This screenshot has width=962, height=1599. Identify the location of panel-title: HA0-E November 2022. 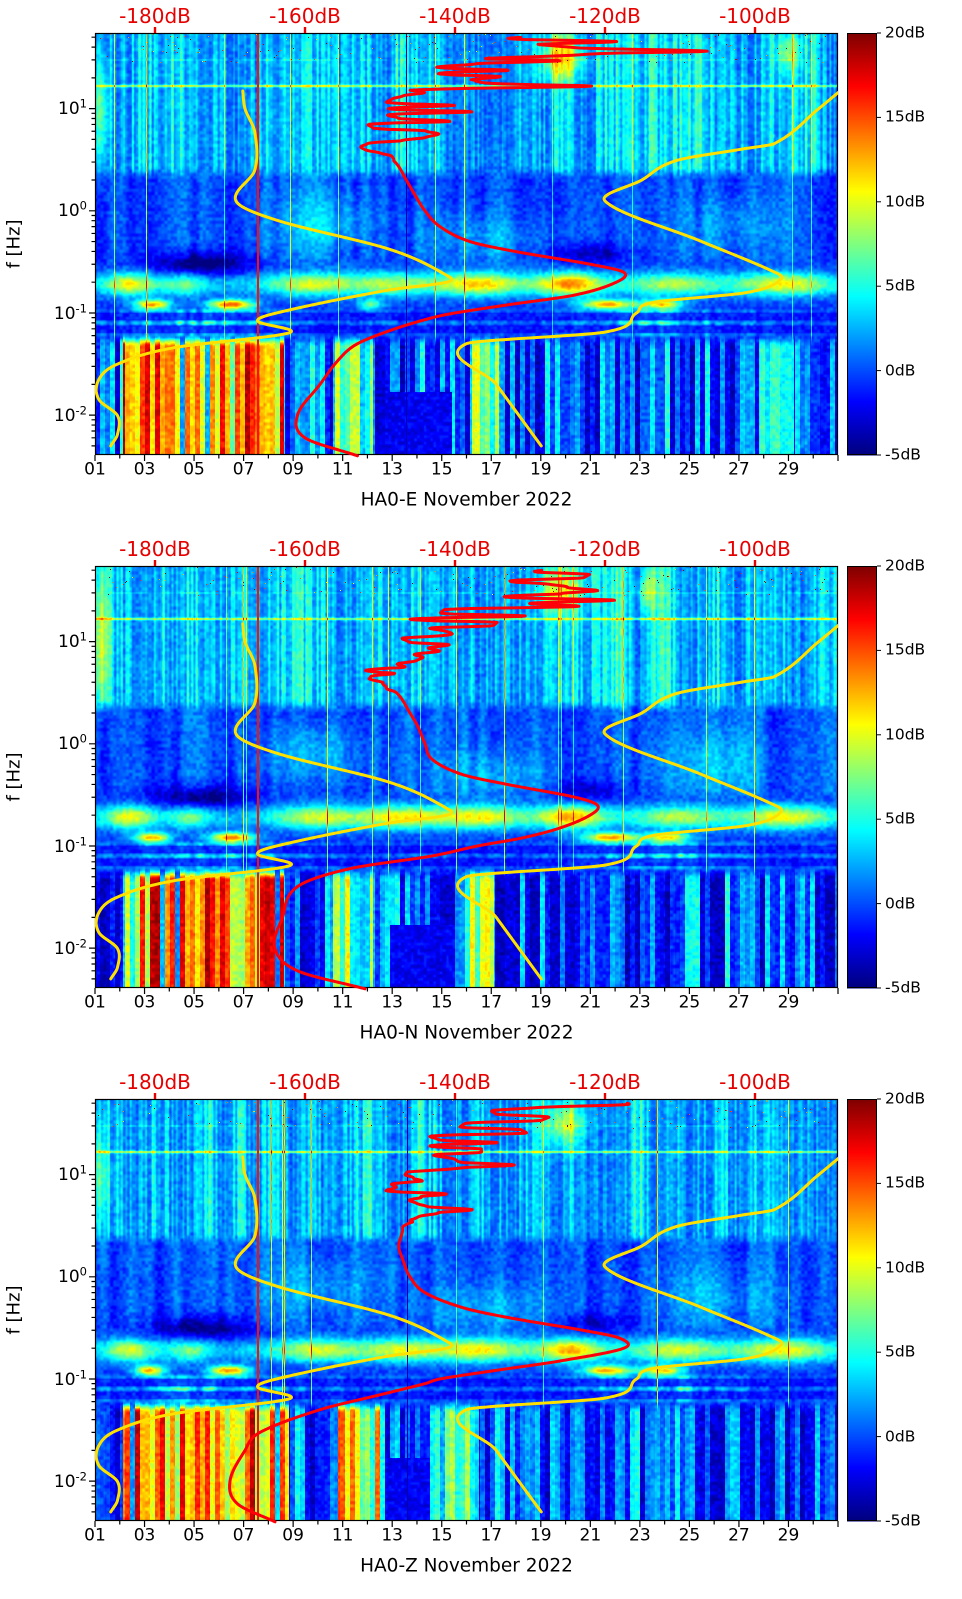
(466, 500).